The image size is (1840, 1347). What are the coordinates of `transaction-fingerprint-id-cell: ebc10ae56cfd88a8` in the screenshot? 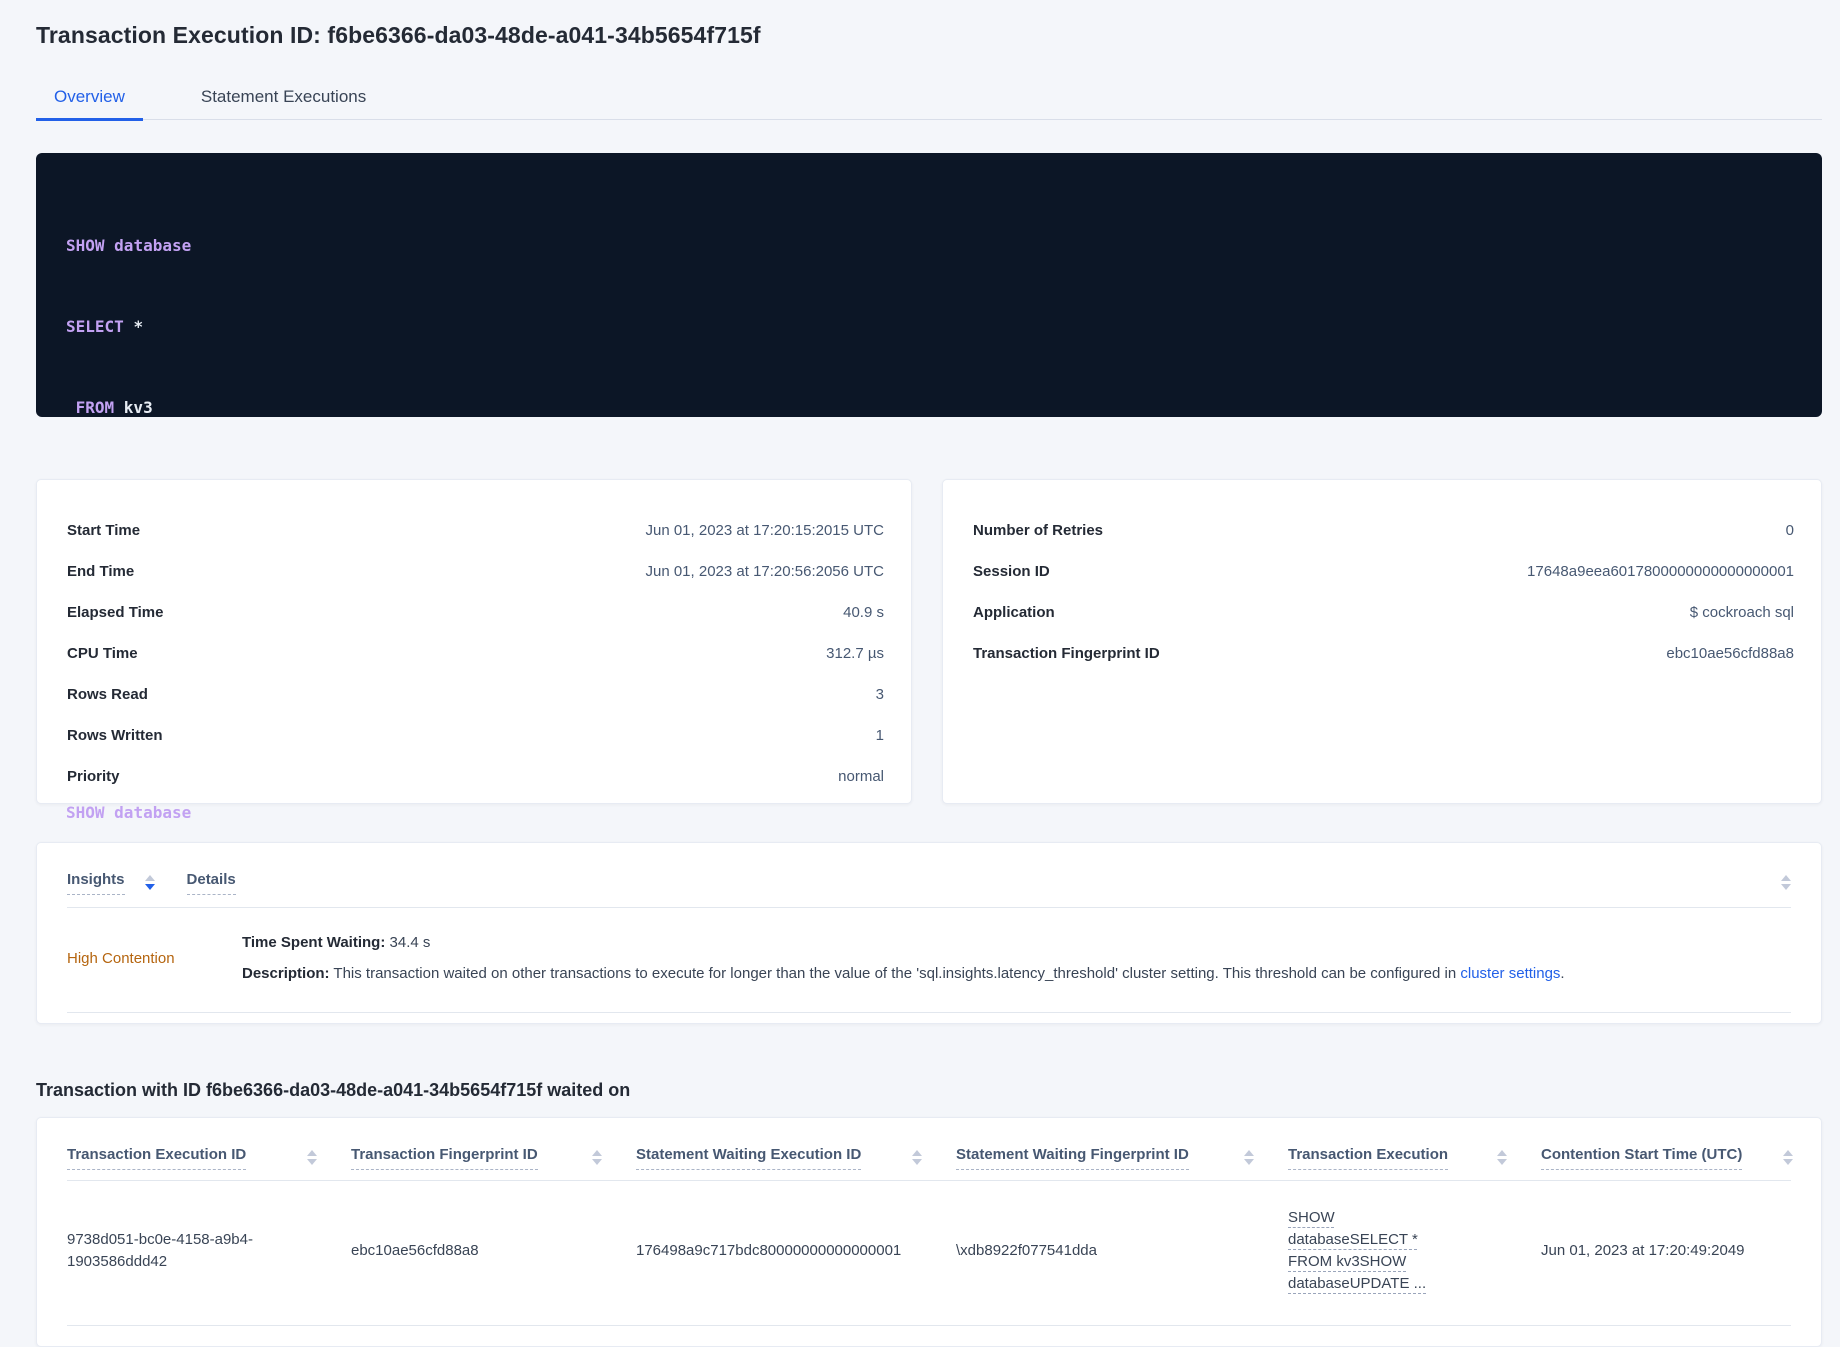 It's located at (415, 1250).